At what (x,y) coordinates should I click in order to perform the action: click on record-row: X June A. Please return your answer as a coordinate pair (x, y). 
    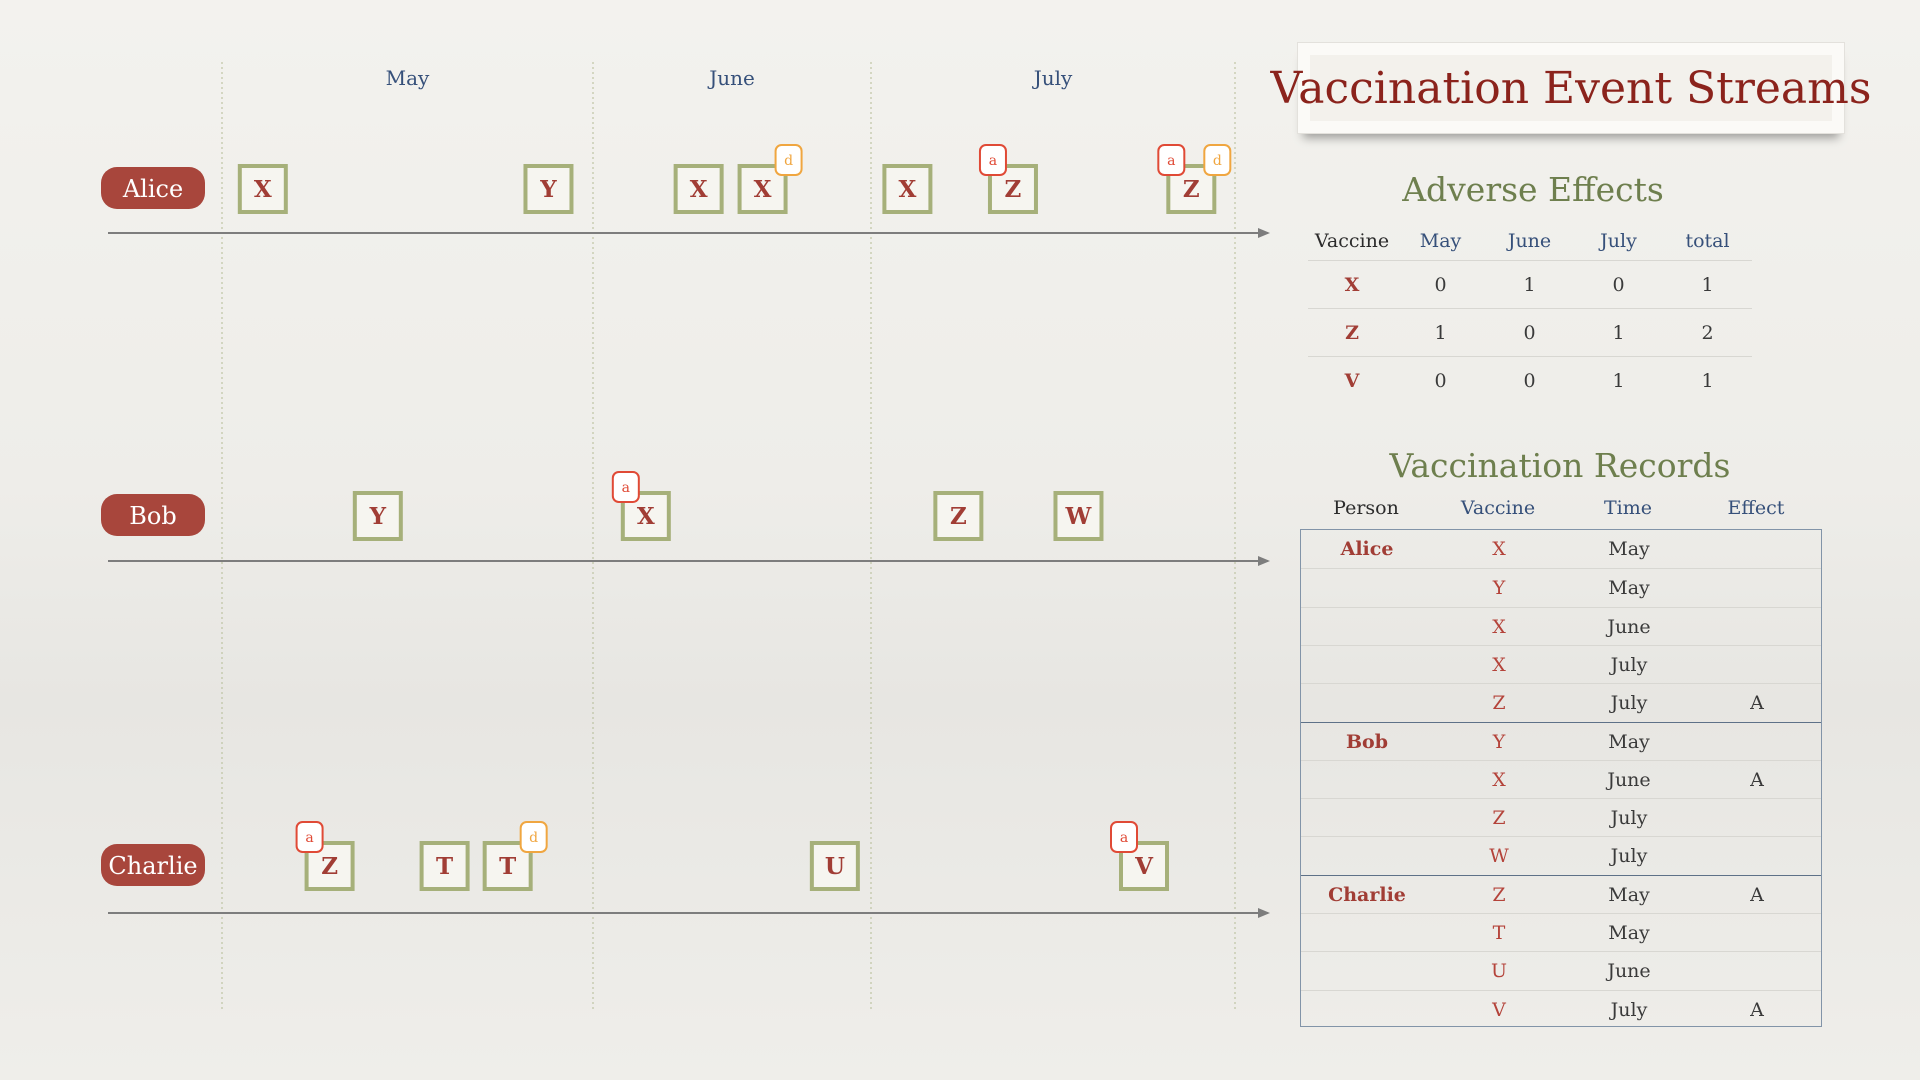
    Looking at the image, I should click on (1561, 779).